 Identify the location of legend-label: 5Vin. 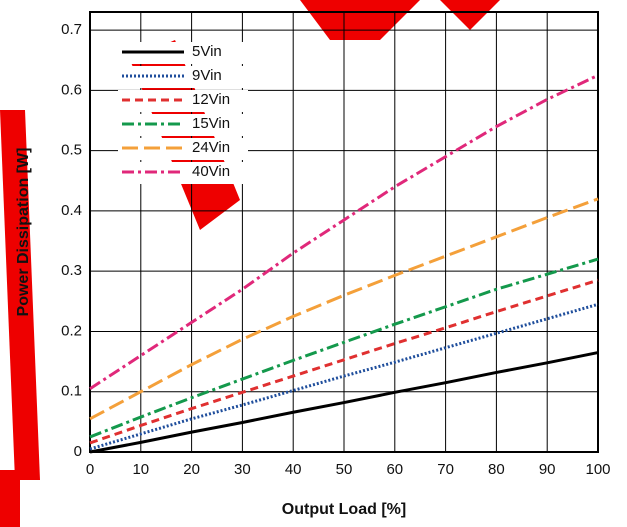
(207, 51).